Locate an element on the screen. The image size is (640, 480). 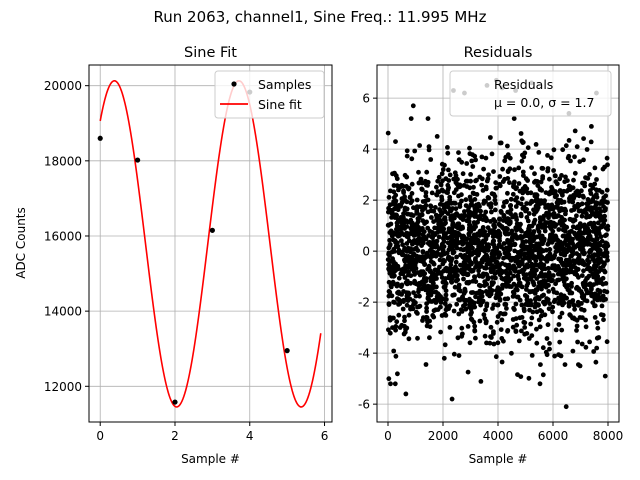
sine-fit-xlabel: Sample # is located at coordinates (210, 459).